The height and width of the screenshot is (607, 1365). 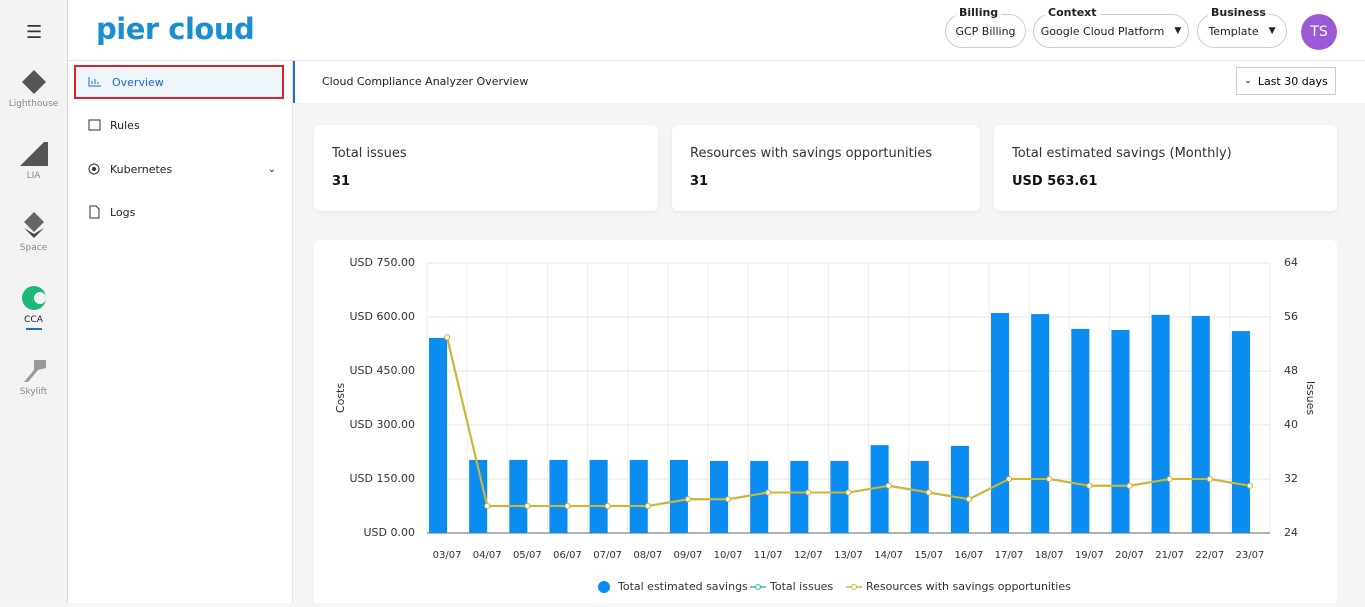 What do you see at coordinates (33, 329) in the screenshot?
I see `active-indicator` at bounding box center [33, 329].